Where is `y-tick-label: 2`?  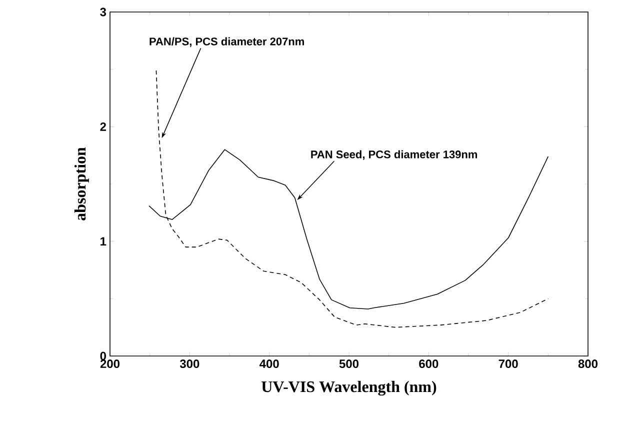
y-tick-label: 2 is located at coordinates (103, 126).